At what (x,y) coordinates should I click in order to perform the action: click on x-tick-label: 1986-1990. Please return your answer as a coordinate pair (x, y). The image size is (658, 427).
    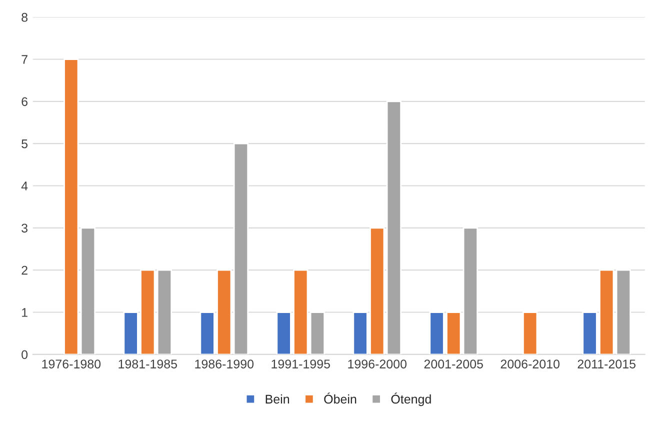
    Looking at the image, I should click on (224, 364).